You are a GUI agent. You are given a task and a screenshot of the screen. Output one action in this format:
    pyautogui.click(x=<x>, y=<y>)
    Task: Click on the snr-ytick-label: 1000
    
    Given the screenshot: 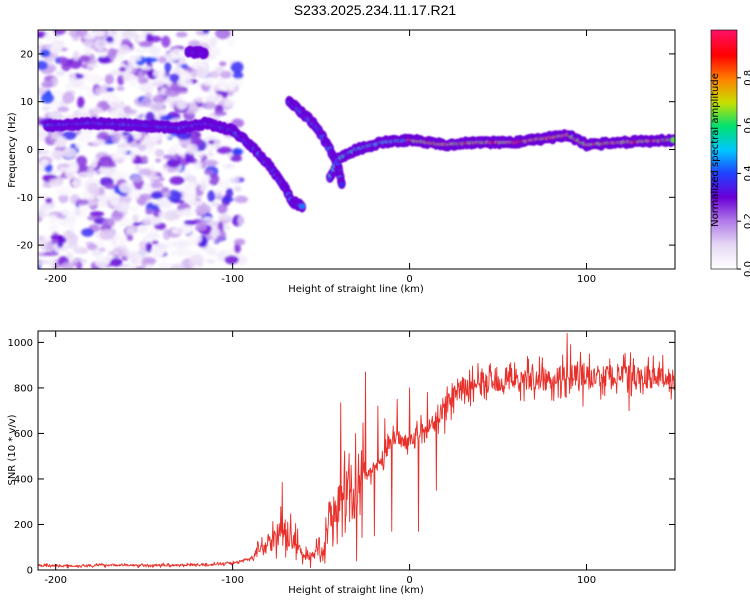 What is the action you would take?
    pyautogui.click(x=20, y=343)
    